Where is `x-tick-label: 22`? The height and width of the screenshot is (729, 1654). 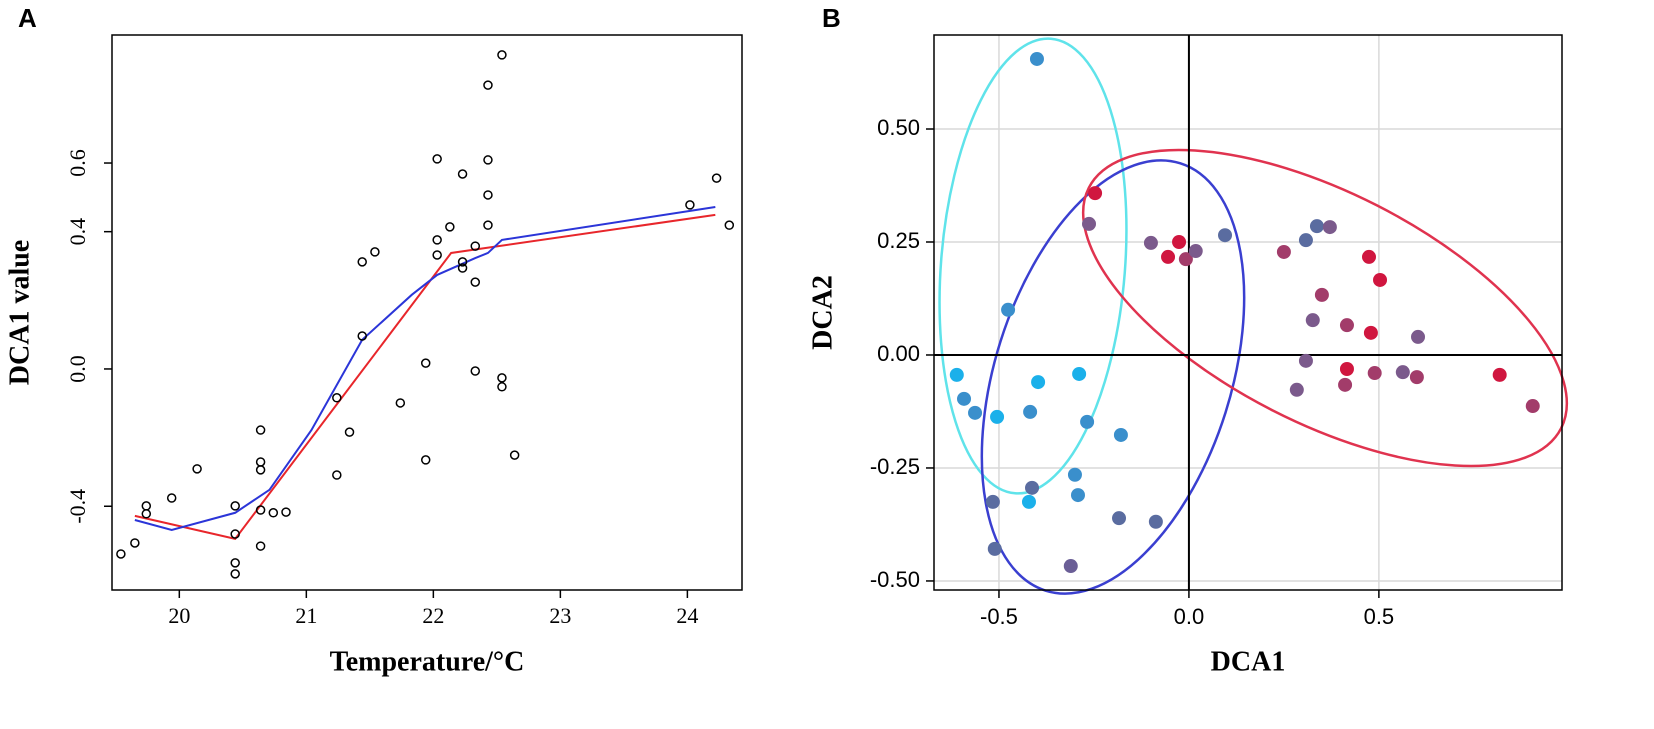
x-tick-label: 22 is located at coordinates (433, 615).